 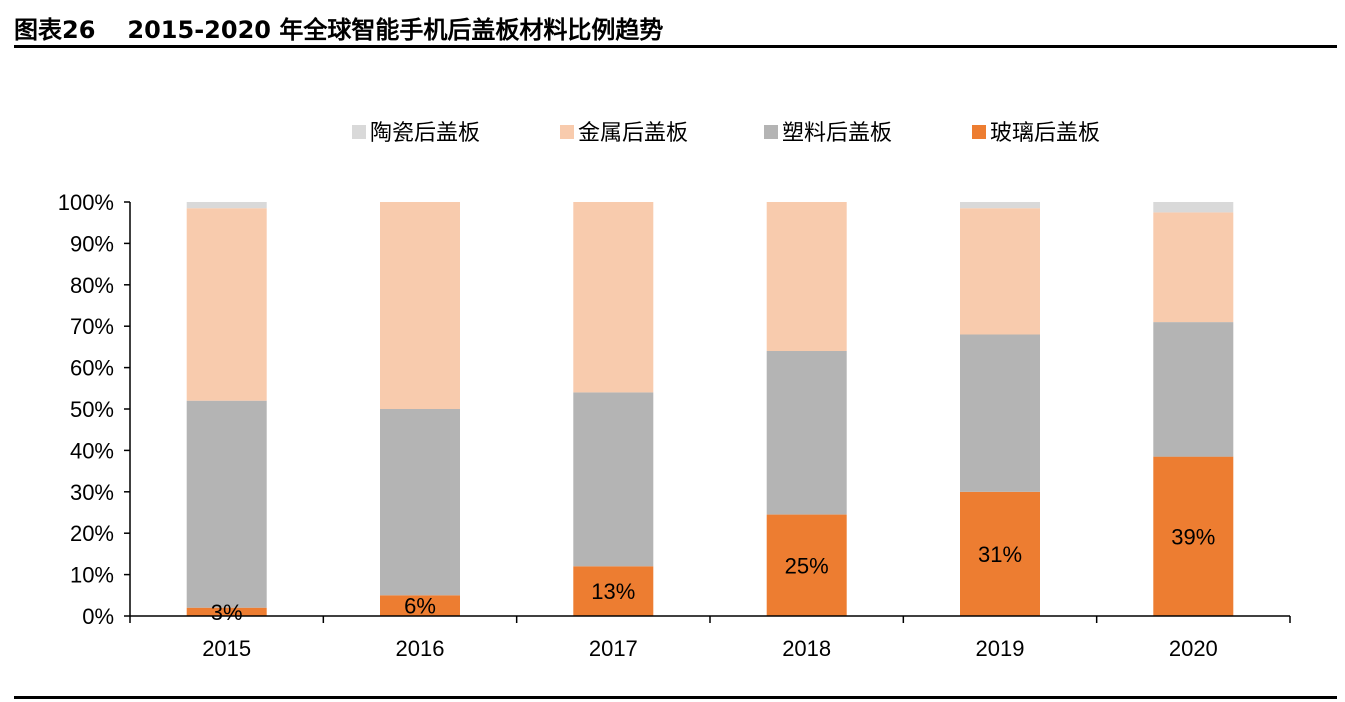 I want to click on x-tick-label-2015: 2015, so click(x=226, y=648).